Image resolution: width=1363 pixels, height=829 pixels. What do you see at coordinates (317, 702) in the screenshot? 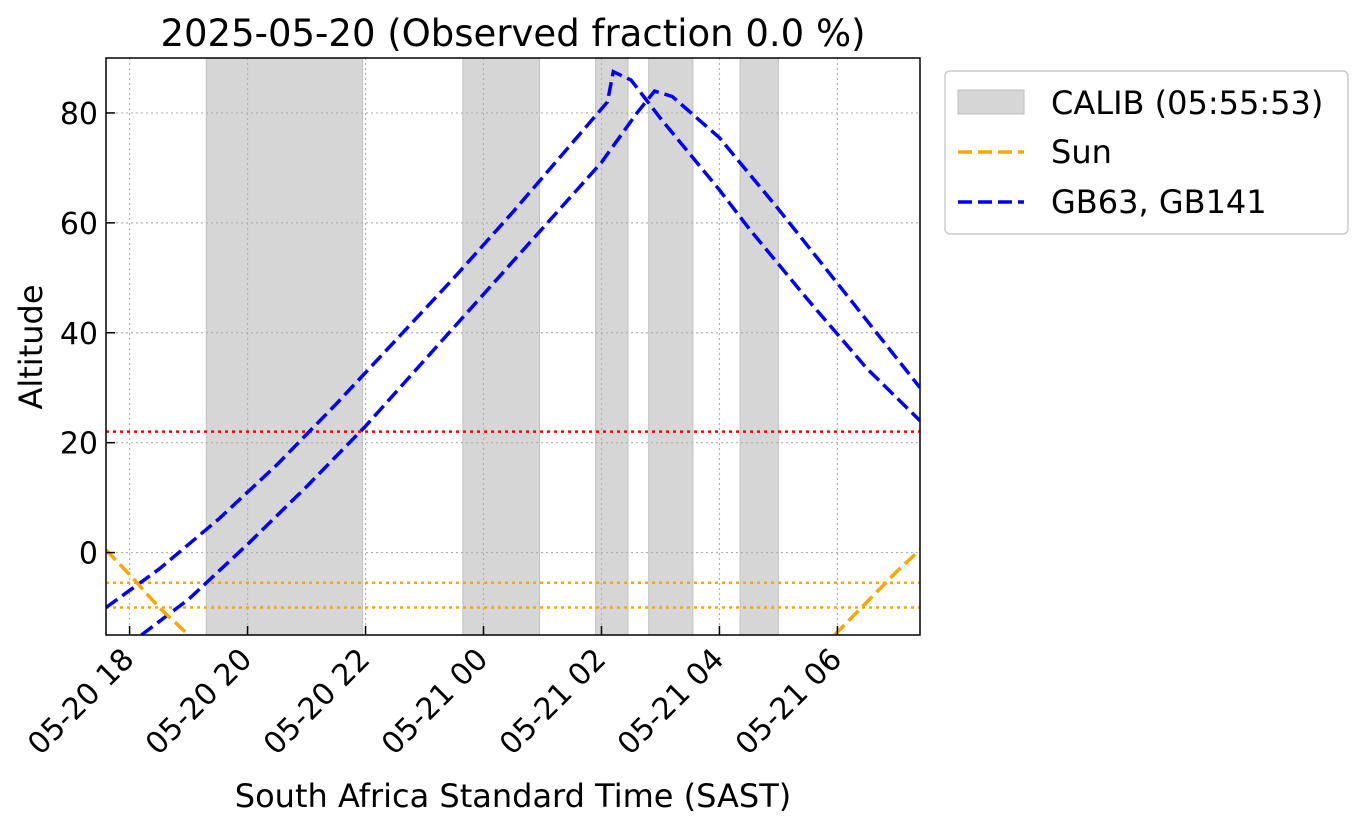
I see `x-tick-label: 05-20 22` at bounding box center [317, 702].